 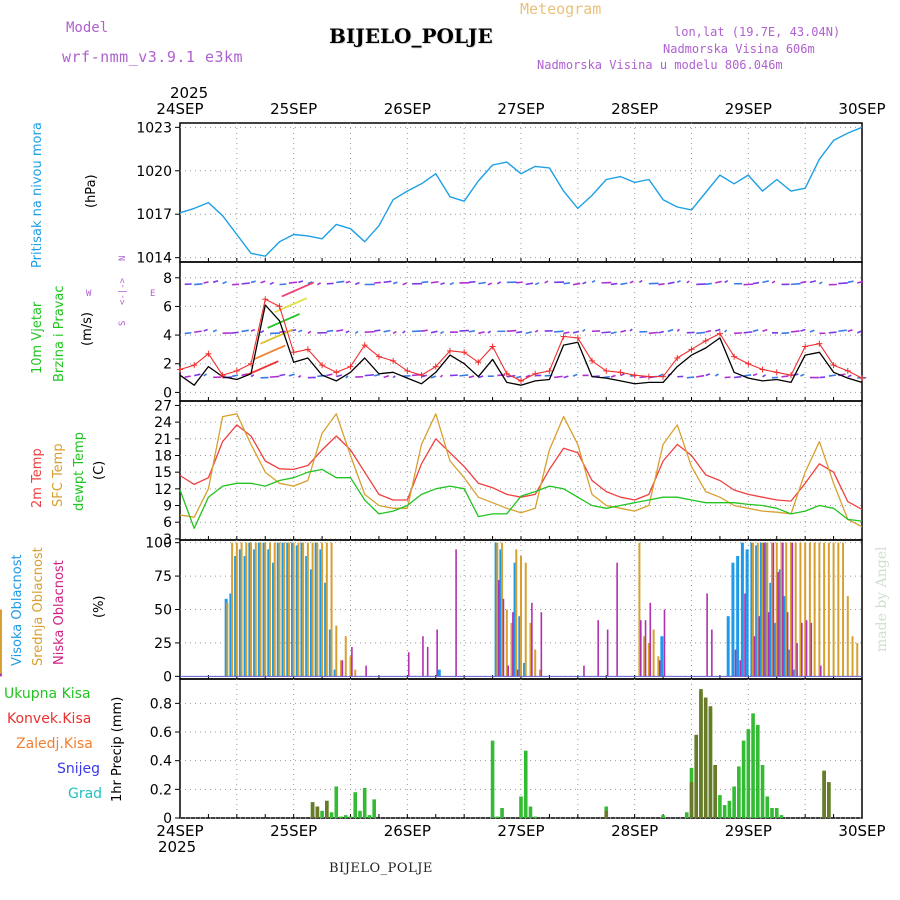 What do you see at coordinates (660, 65) in the screenshot?
I see `model-elevation-info: Nadmorska Visina u modelu 806.046m` at bounding box center [660, 65].